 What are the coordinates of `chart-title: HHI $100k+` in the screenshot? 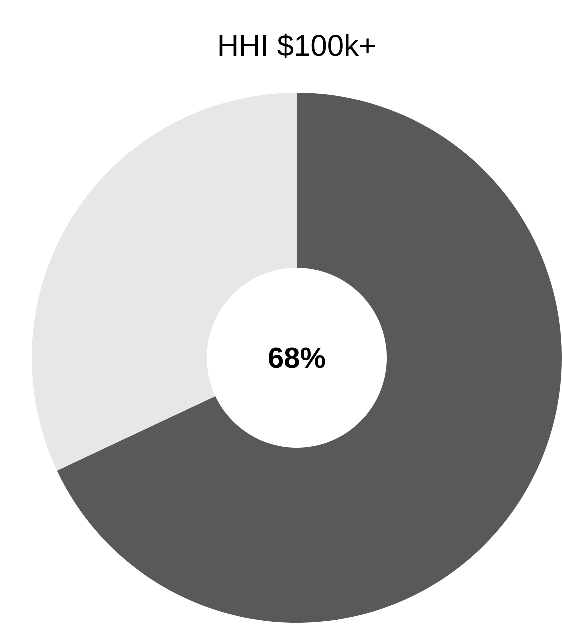 It's located at (298, 46).